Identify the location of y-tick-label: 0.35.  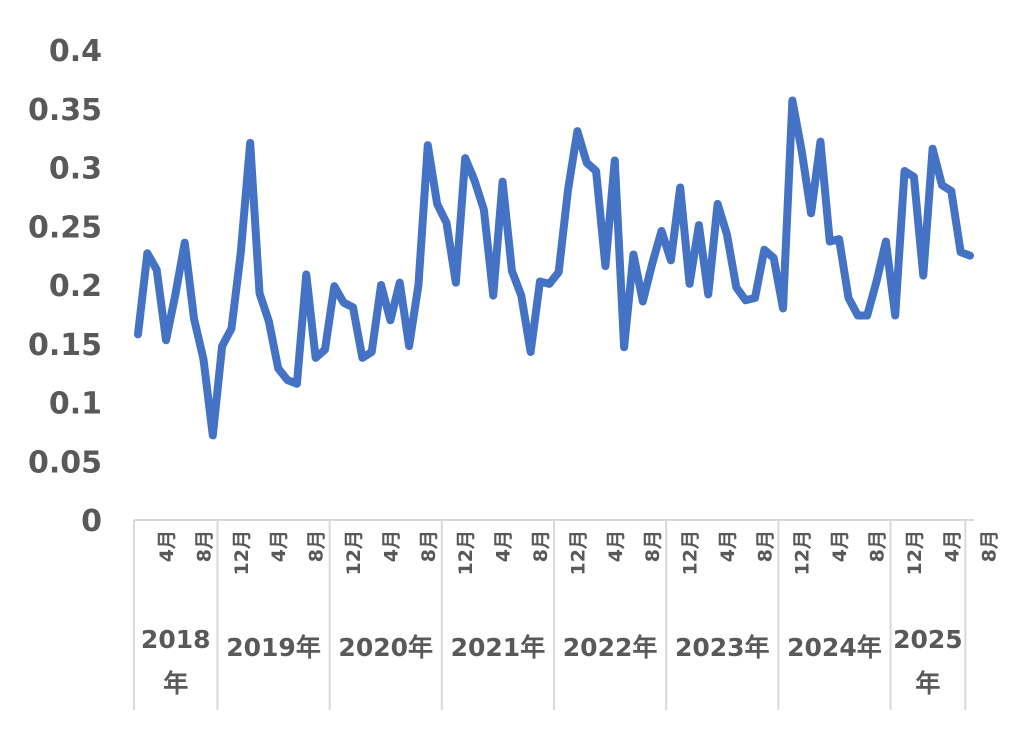
(65, 110).